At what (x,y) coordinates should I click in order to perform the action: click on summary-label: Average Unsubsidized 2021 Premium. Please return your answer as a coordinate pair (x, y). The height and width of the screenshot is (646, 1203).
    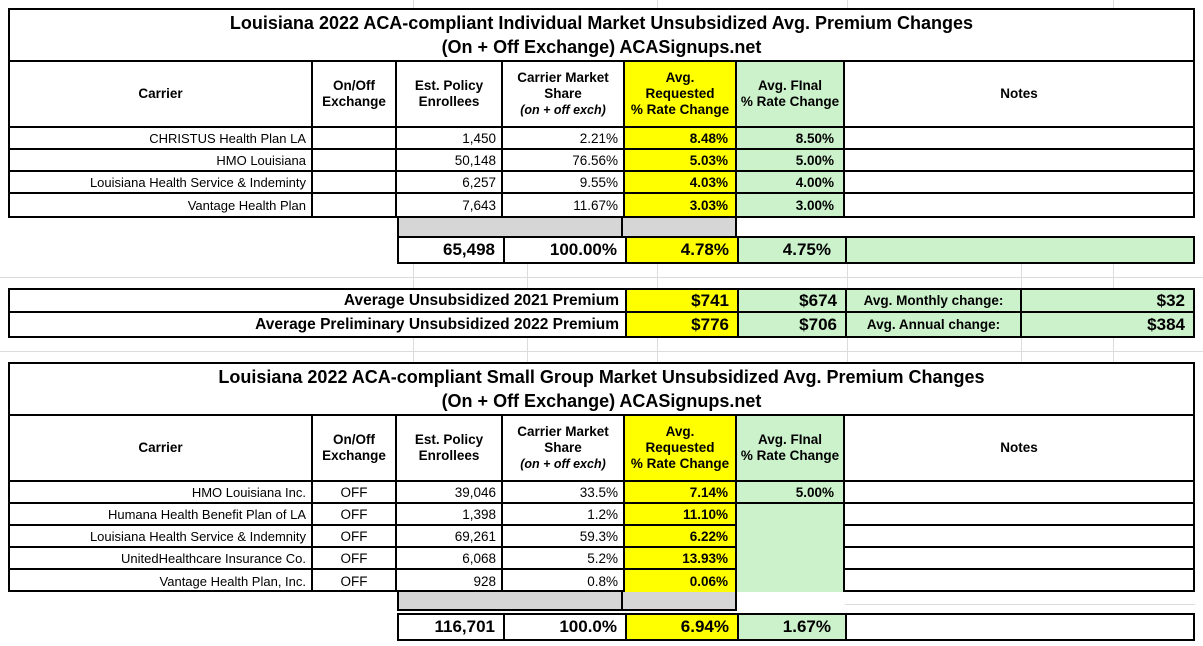
    Looking at the image, I should click on (317, 301).